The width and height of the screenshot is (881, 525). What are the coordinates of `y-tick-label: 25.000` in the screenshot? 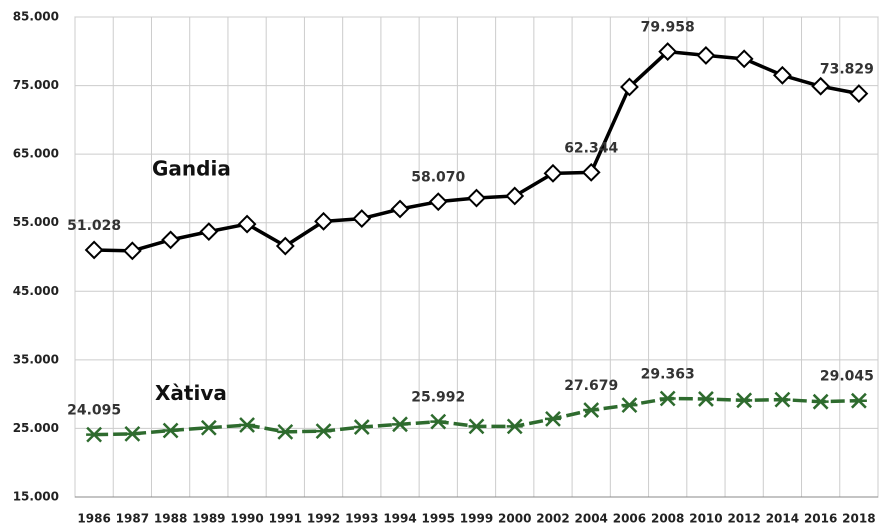 It's located at (36, 428).